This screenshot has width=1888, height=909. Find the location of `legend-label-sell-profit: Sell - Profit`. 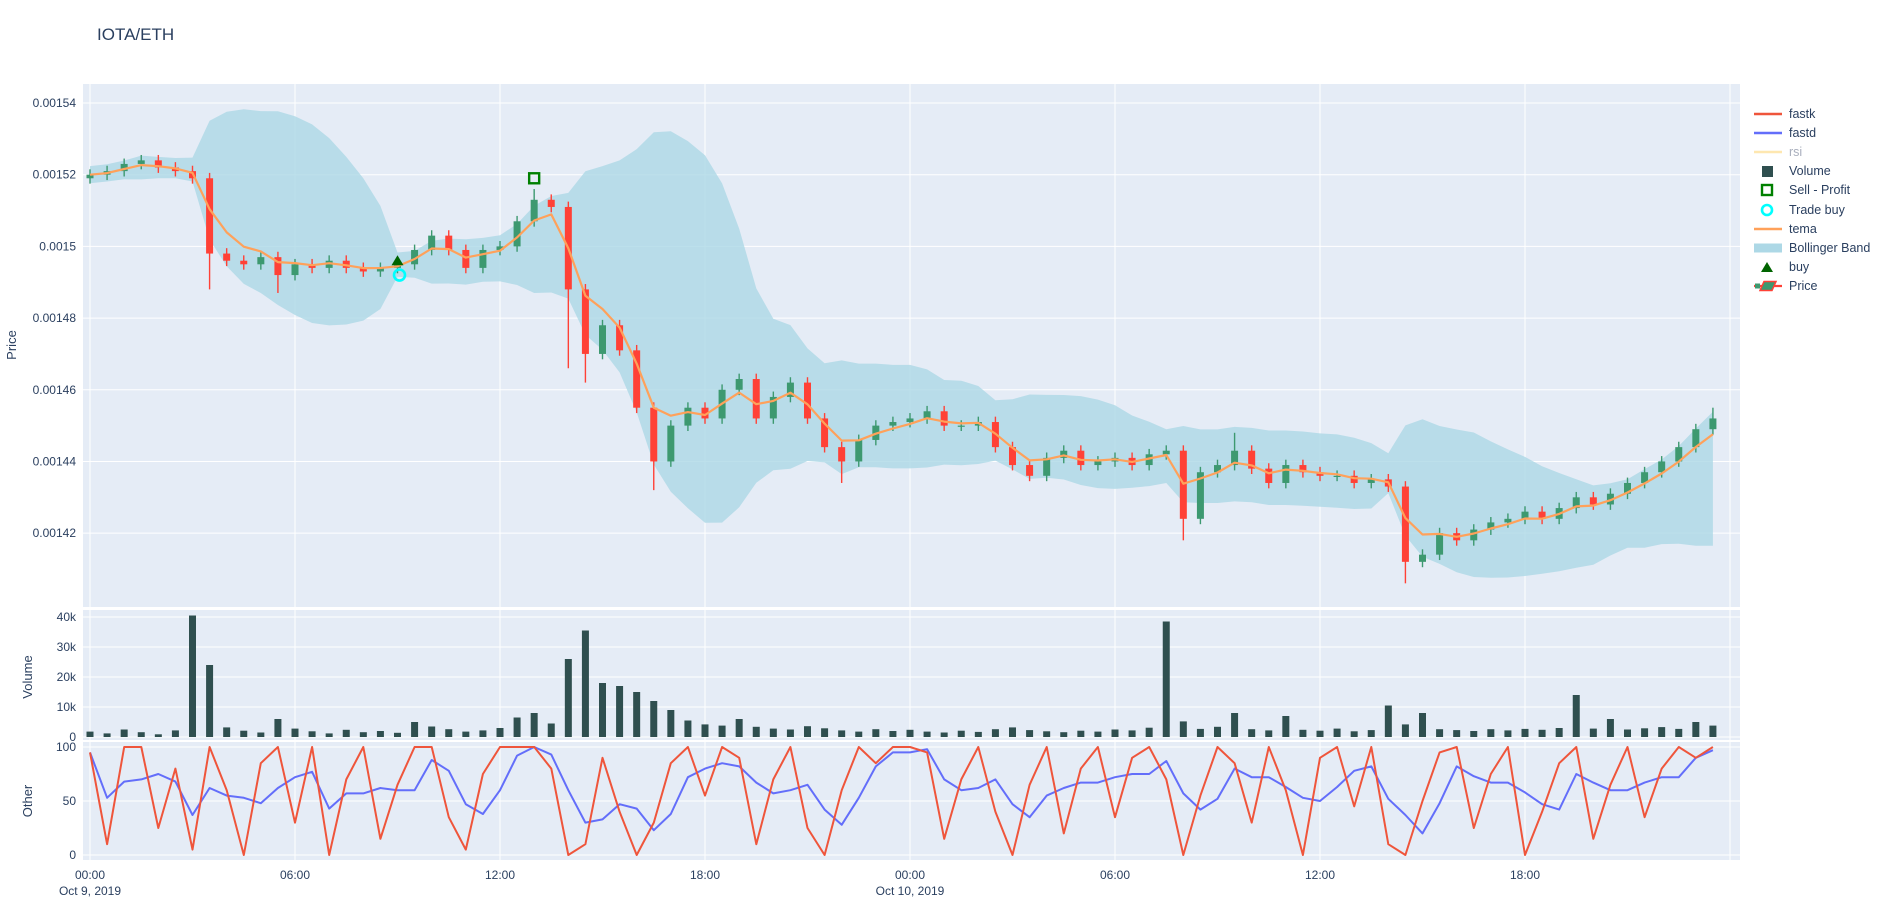

legend-label-sell-profit: Sell - Profit is located at coordinates (1820, 190).